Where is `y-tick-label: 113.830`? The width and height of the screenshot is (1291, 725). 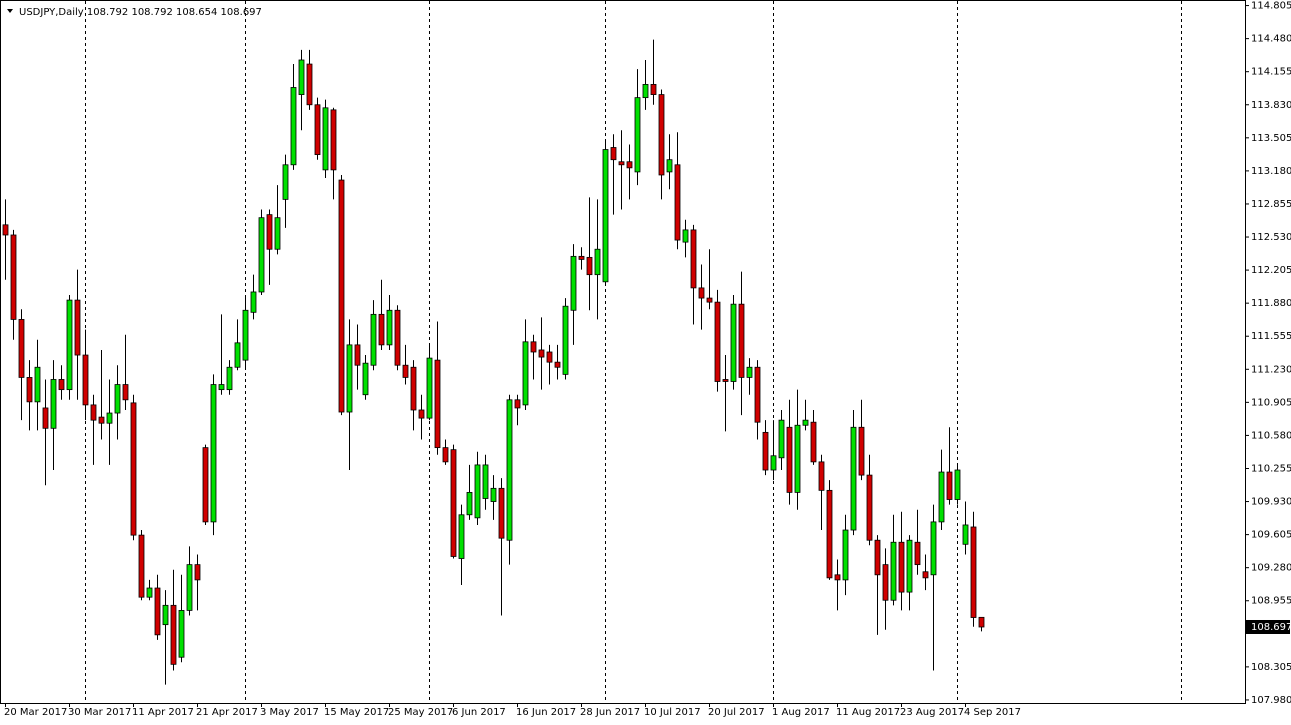 y-tick-label: 113.830 is located at coordinates (1271, 105).